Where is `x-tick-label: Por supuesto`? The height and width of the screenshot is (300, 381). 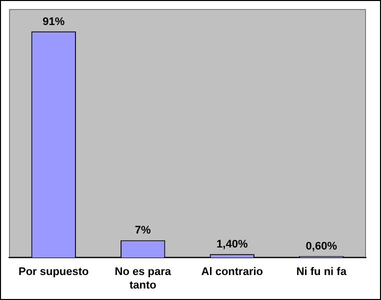 x-tick-label: Por supuesto is located at coordinates (54, 272).